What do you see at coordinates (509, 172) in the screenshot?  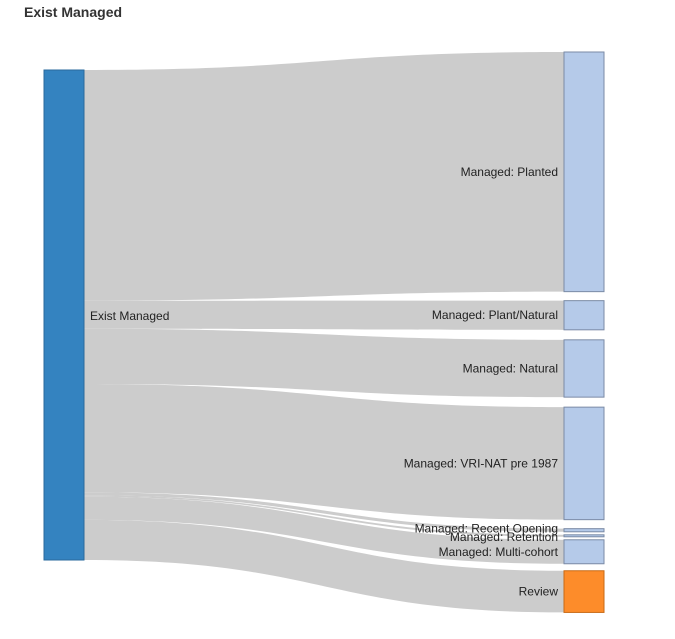 I see `label-managed-planted: Managed: Planted` at bounding box center [509, 172].